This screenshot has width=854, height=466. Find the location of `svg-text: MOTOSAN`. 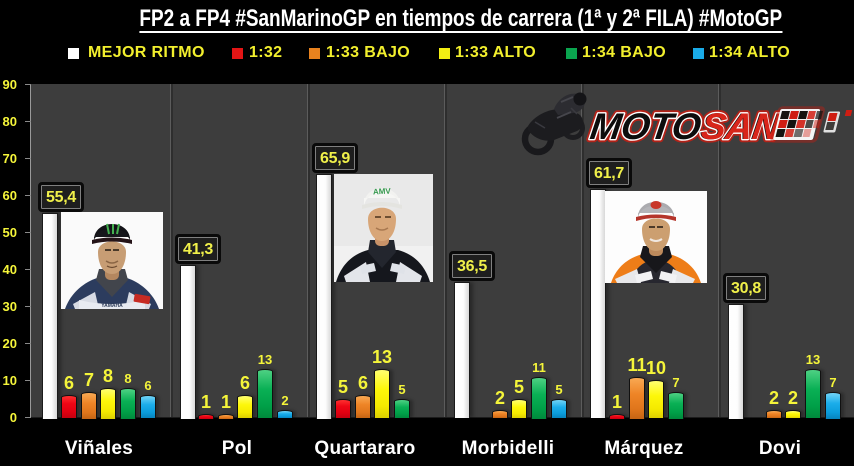

svg-text: MOTOSAN is located at coordinates (685, 126).